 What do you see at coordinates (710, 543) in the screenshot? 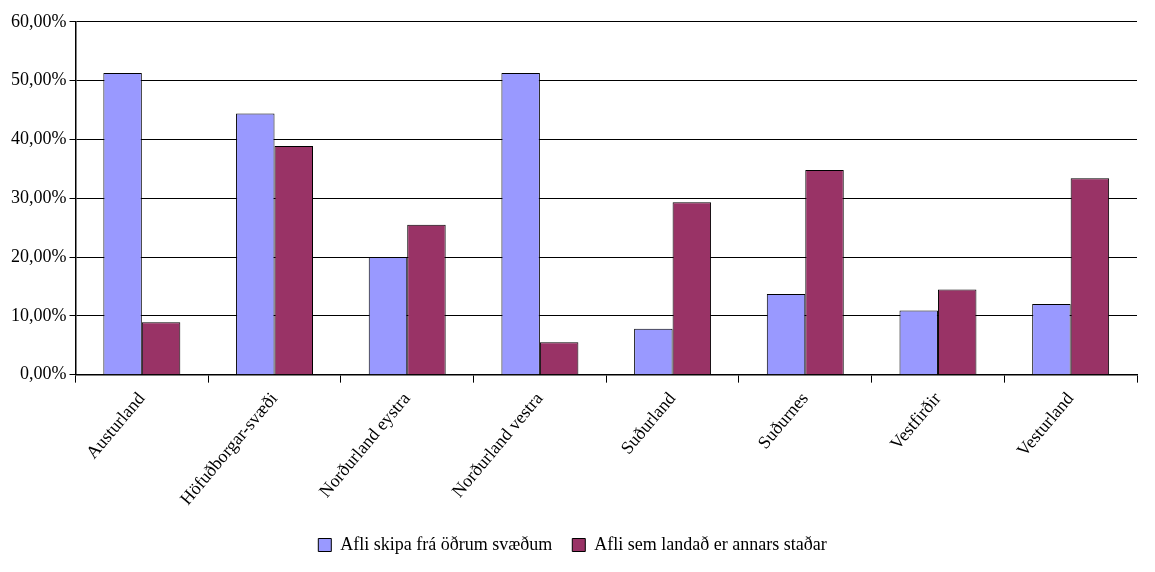
I see `legend-label: Afli sem landað er annars staðar` at bounding box center [710, 543].